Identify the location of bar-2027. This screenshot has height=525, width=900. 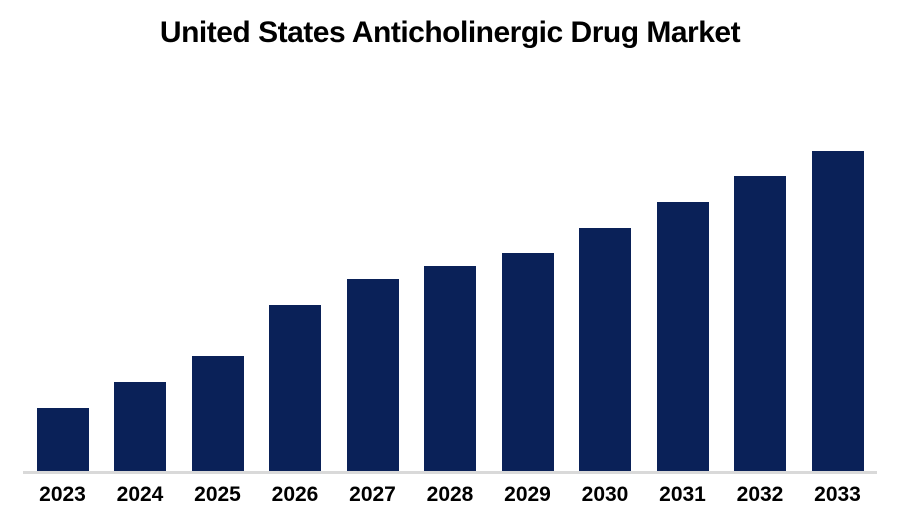
(372, 375).